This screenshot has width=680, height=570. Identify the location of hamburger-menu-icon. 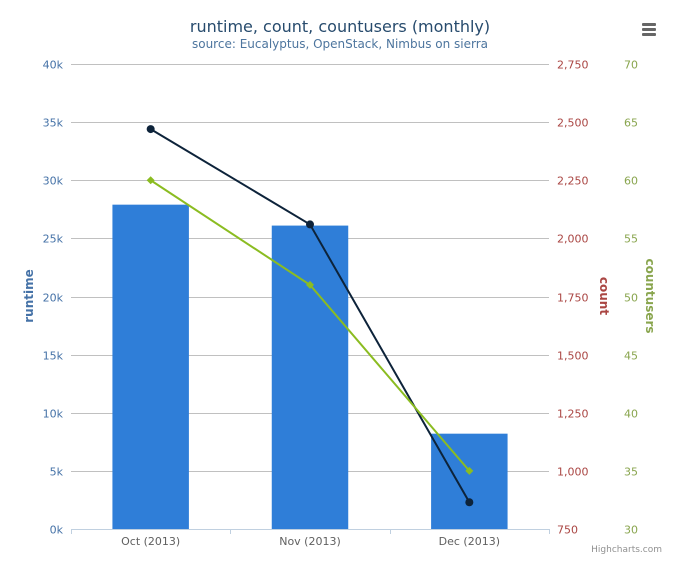
(649, 29).